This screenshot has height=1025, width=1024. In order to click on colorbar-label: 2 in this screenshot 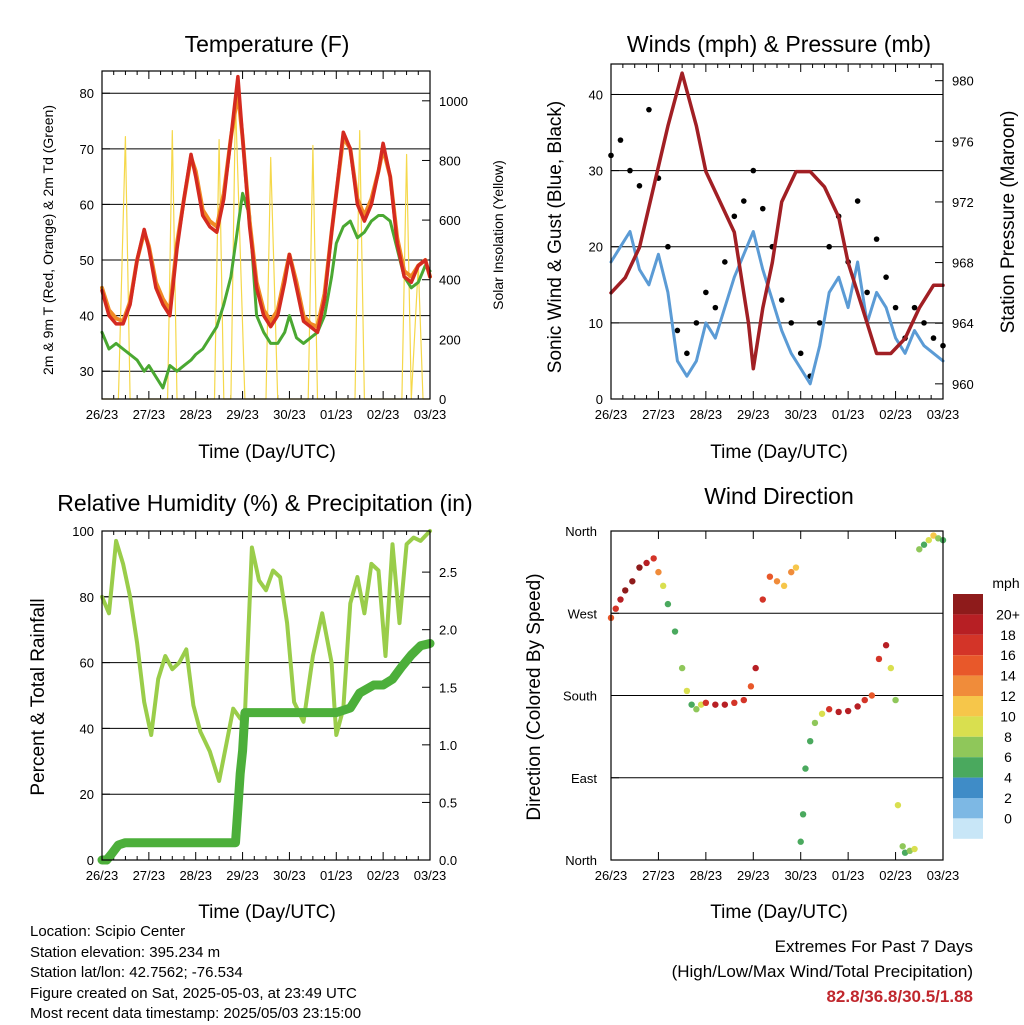, I will do `click(1008, 798)`.